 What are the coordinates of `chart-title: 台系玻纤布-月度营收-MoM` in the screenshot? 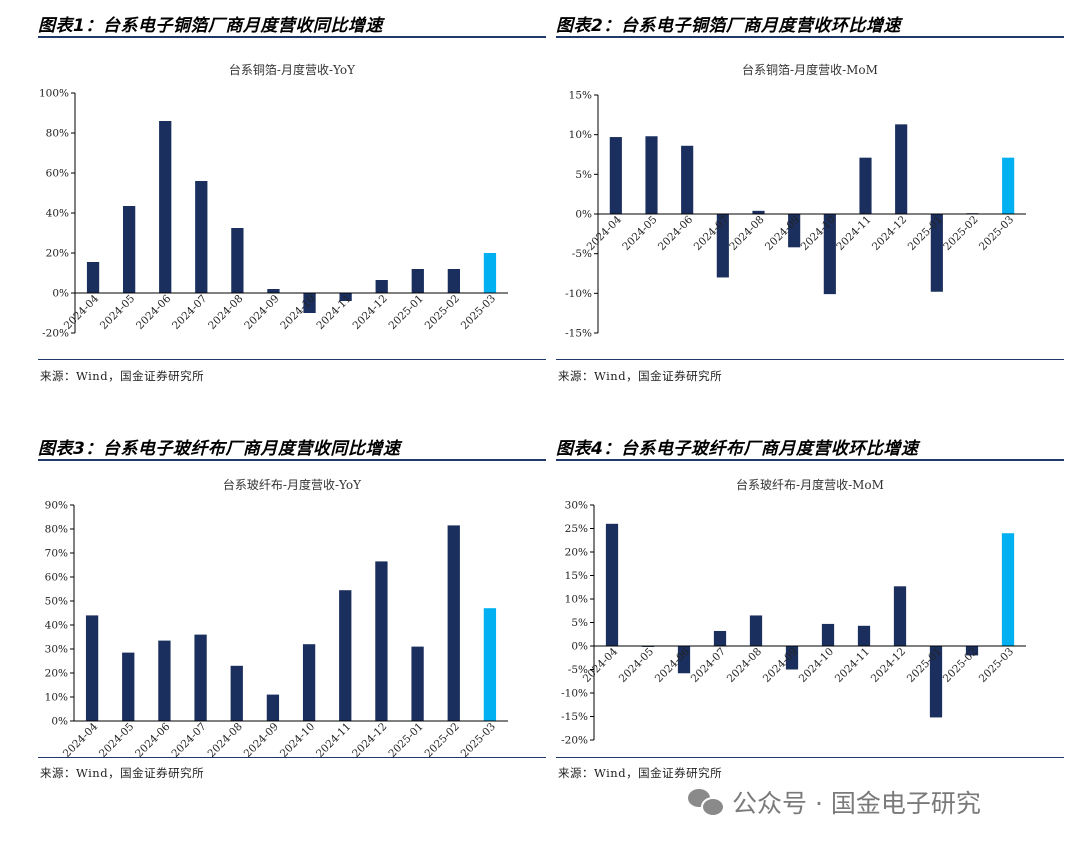 It's located at (810, 485).